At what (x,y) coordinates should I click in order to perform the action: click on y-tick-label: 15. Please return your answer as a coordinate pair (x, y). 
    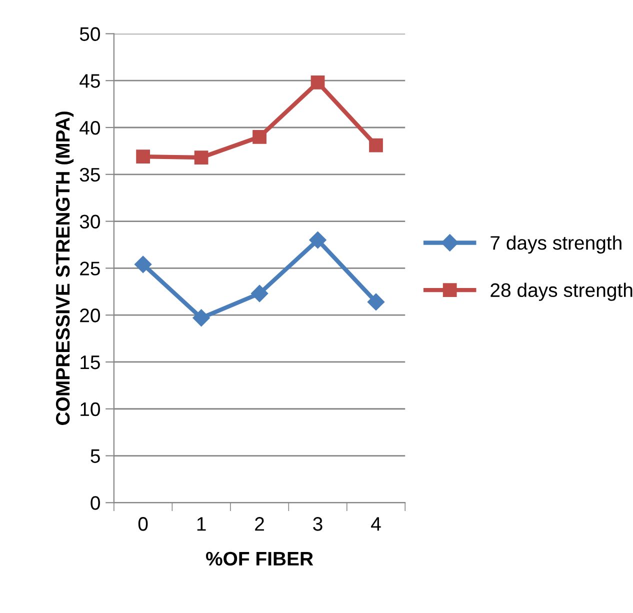
    Looking at the image, I should click on (90, 363).